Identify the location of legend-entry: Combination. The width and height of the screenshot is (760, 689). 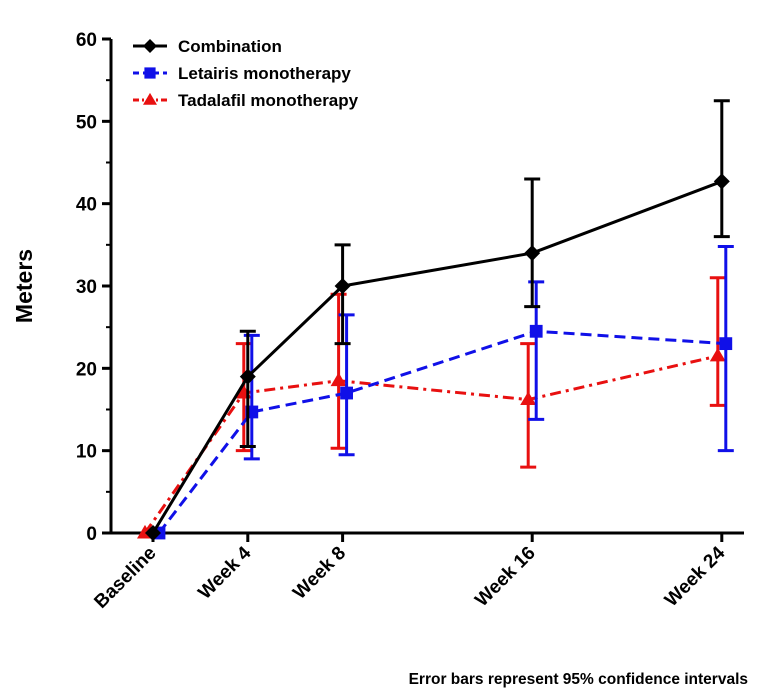
(207, 46).